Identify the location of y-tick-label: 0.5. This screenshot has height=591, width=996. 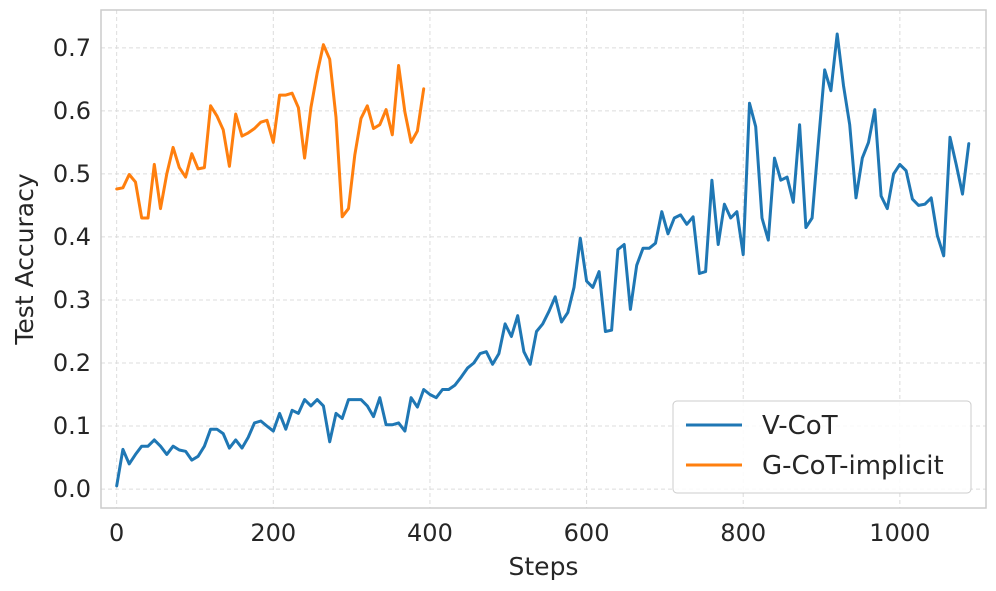
(72, 174).